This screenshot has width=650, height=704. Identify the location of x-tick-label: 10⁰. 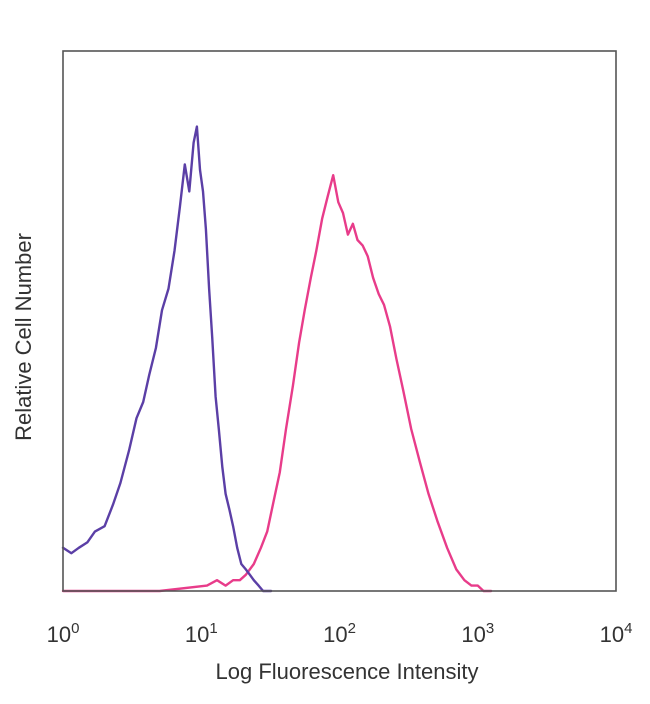
(63, 633).